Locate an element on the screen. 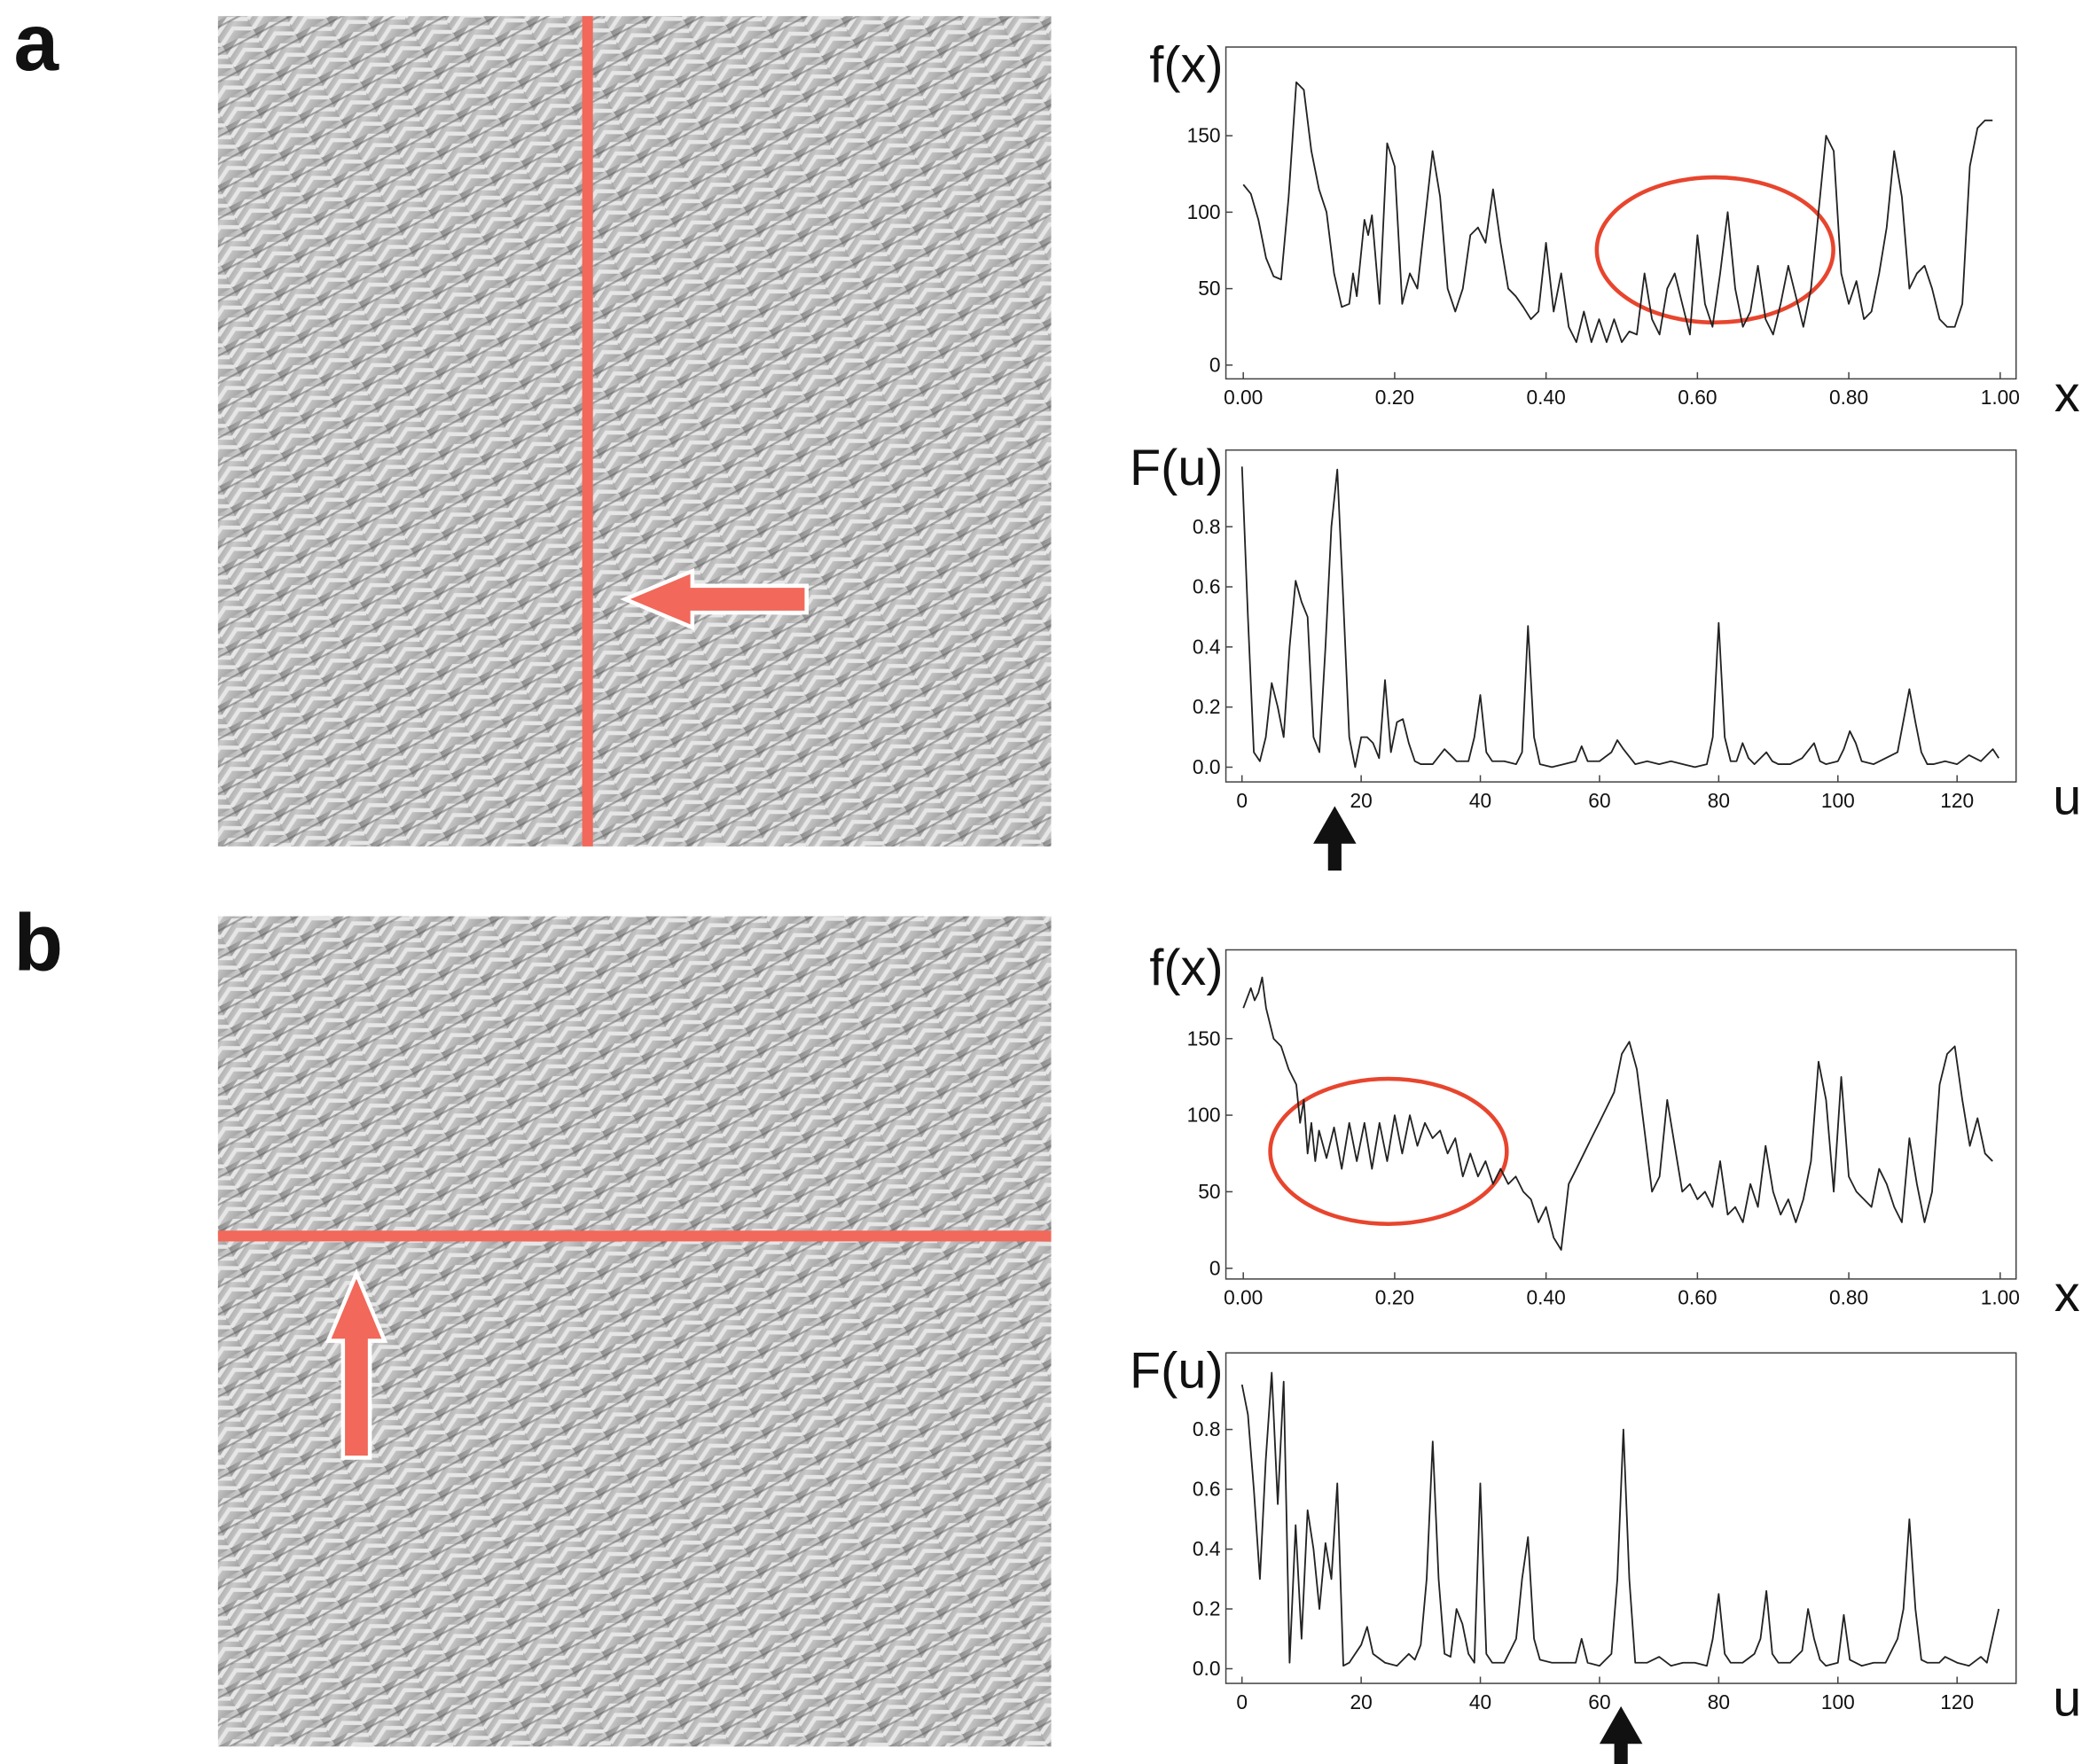  panel-label: b is located at coordinates (38, 942).